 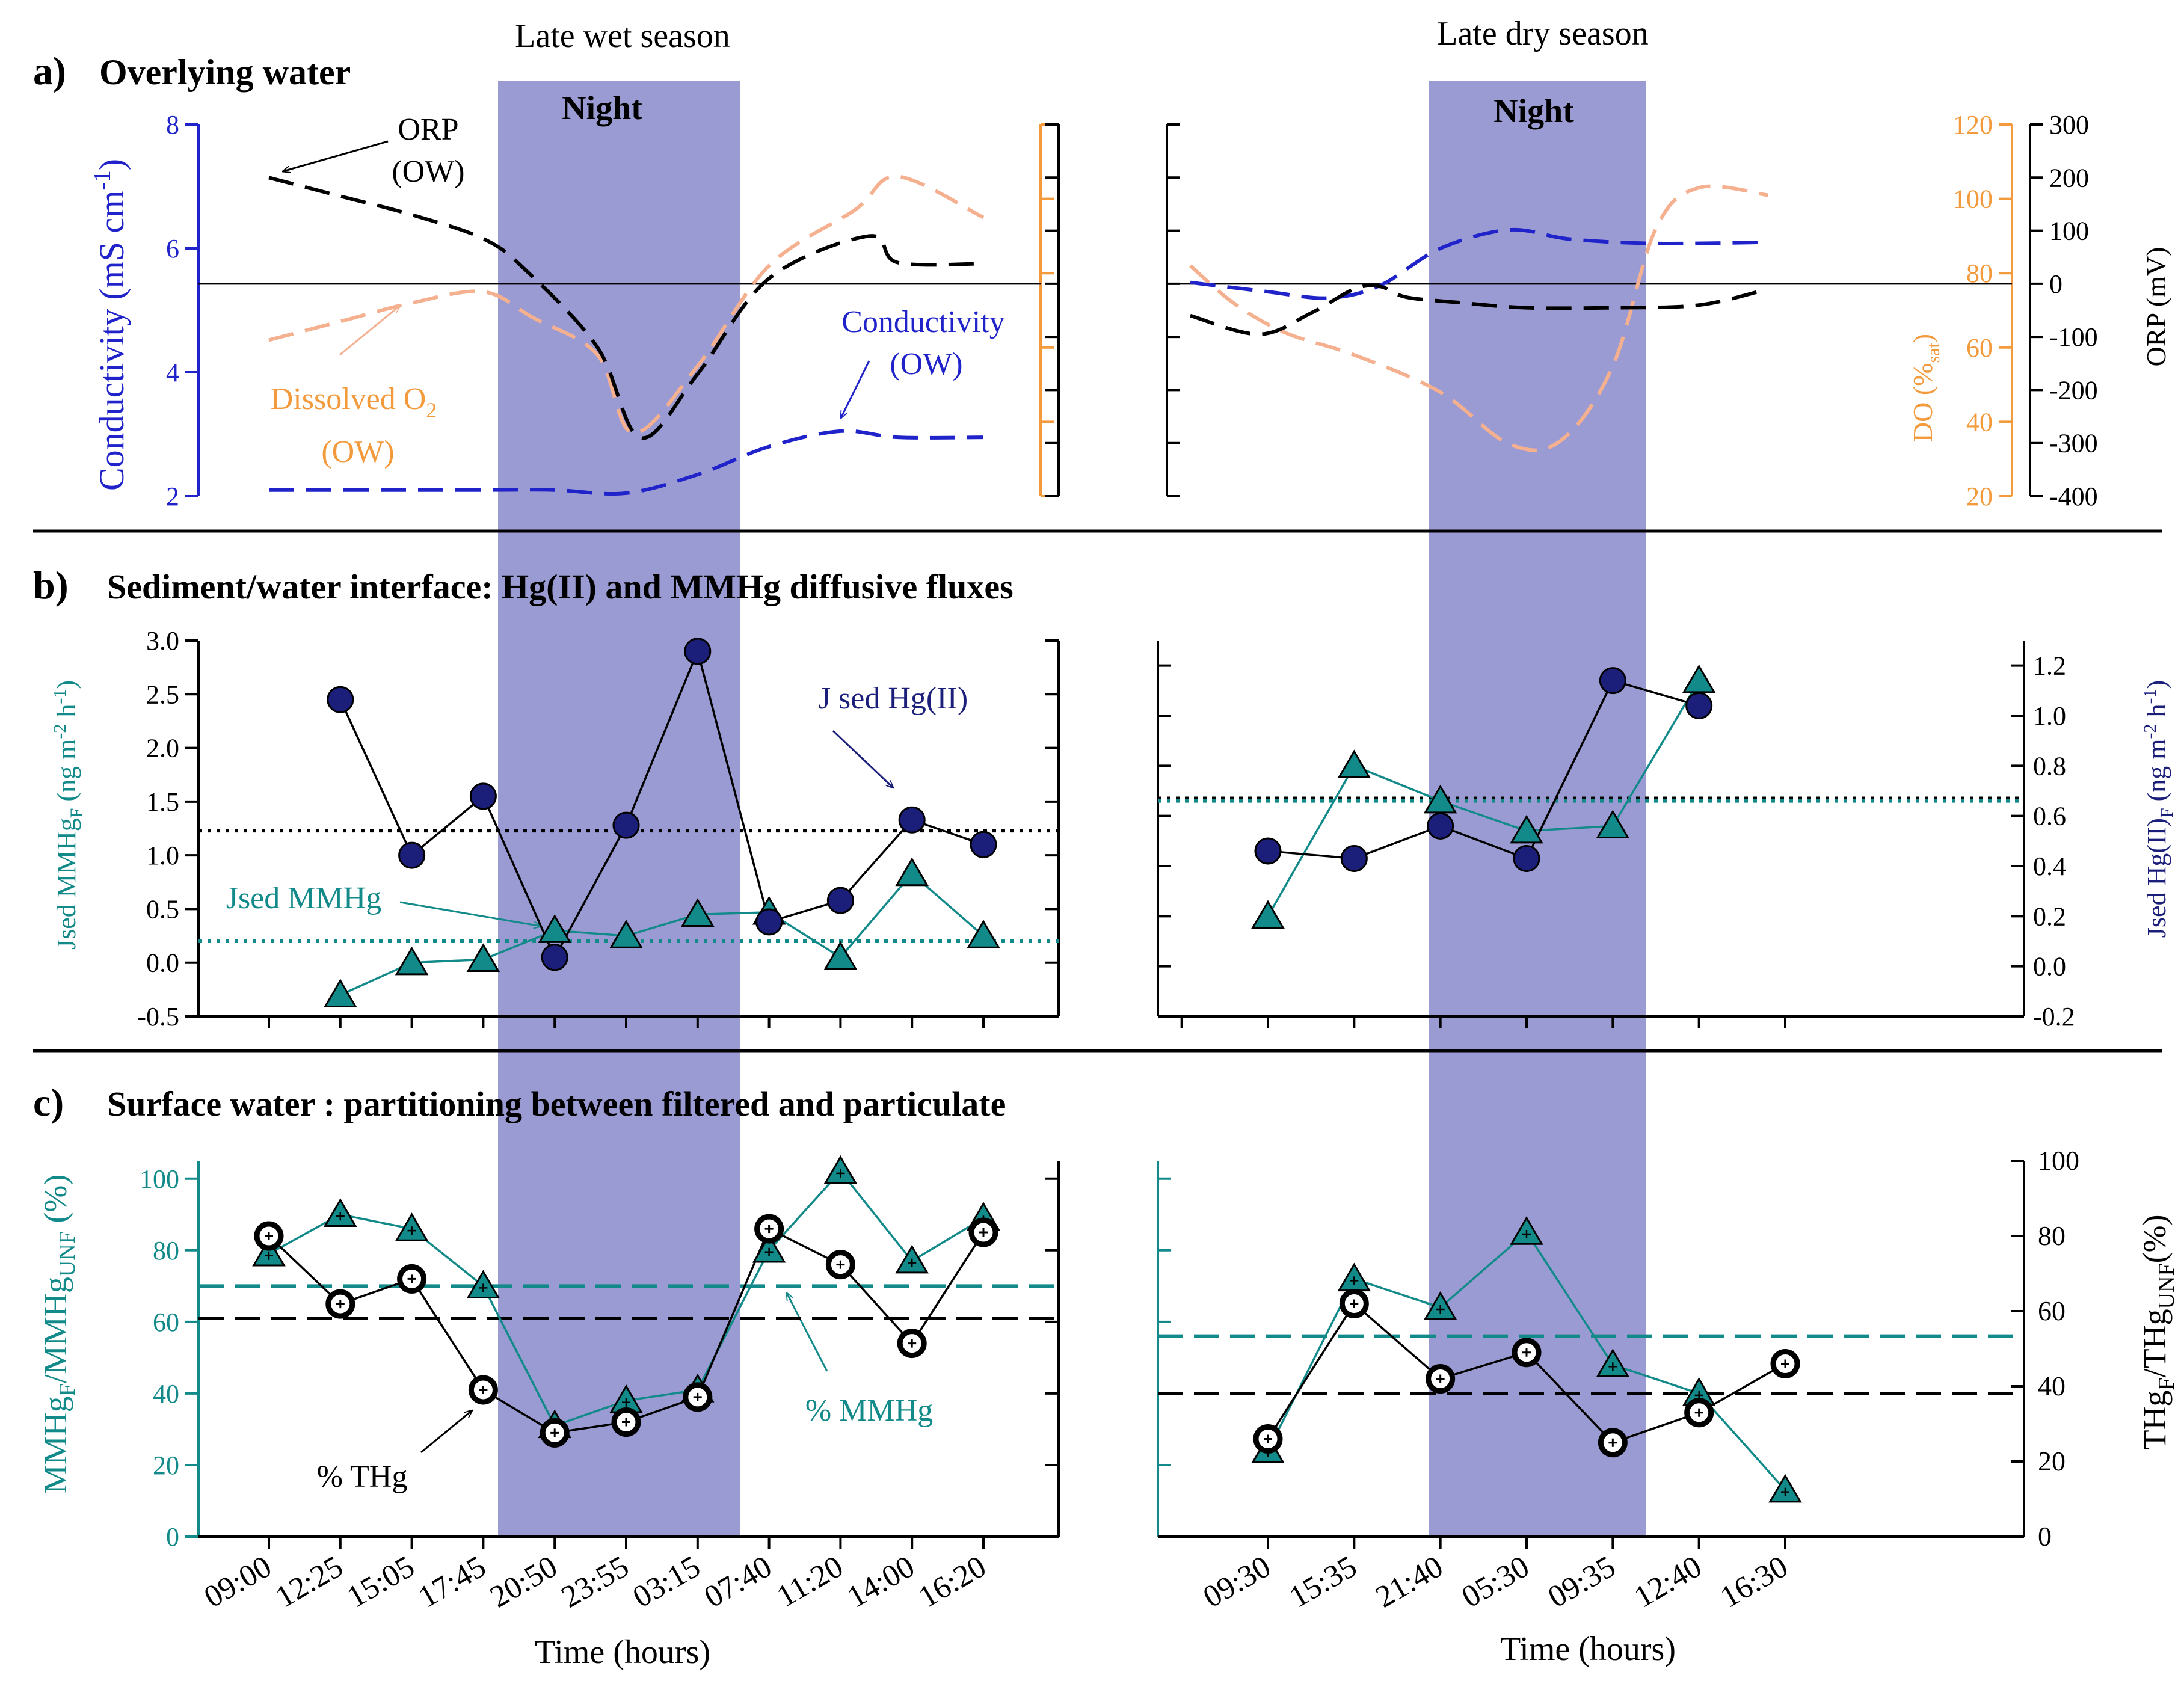 What do you see at coordinates (1479, 309) in the screenshot?
I see `orp-series-dry` at bounding box center [1479, 309].